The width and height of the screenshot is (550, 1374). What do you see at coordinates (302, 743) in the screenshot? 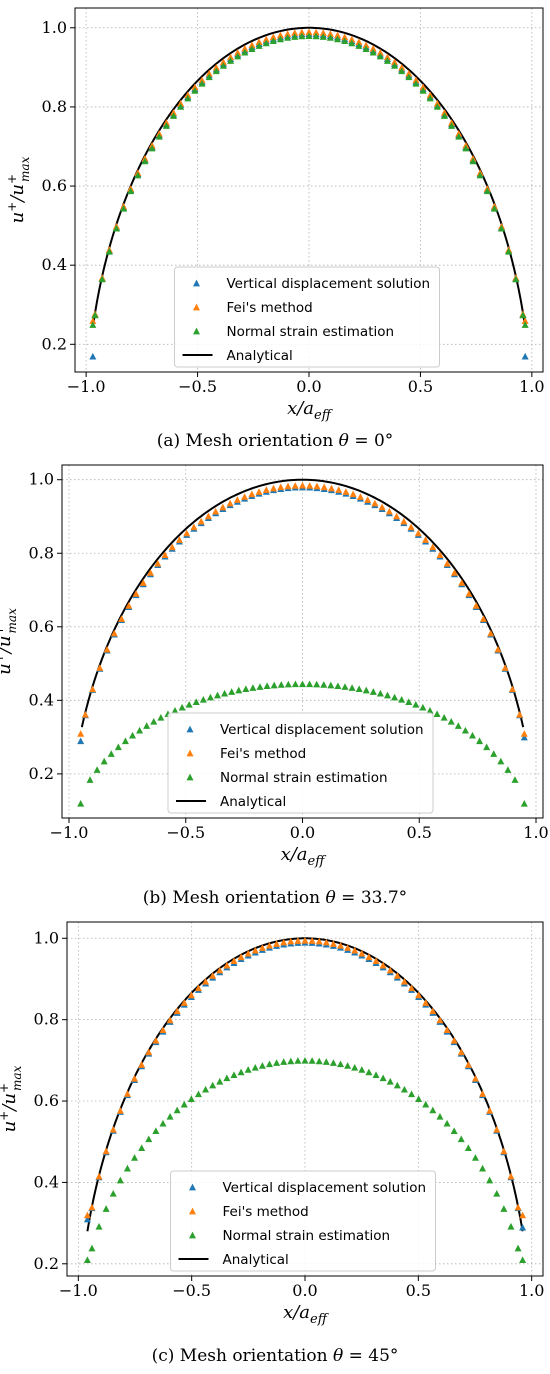
I see `series-normal` at bounding box center [302, 743].